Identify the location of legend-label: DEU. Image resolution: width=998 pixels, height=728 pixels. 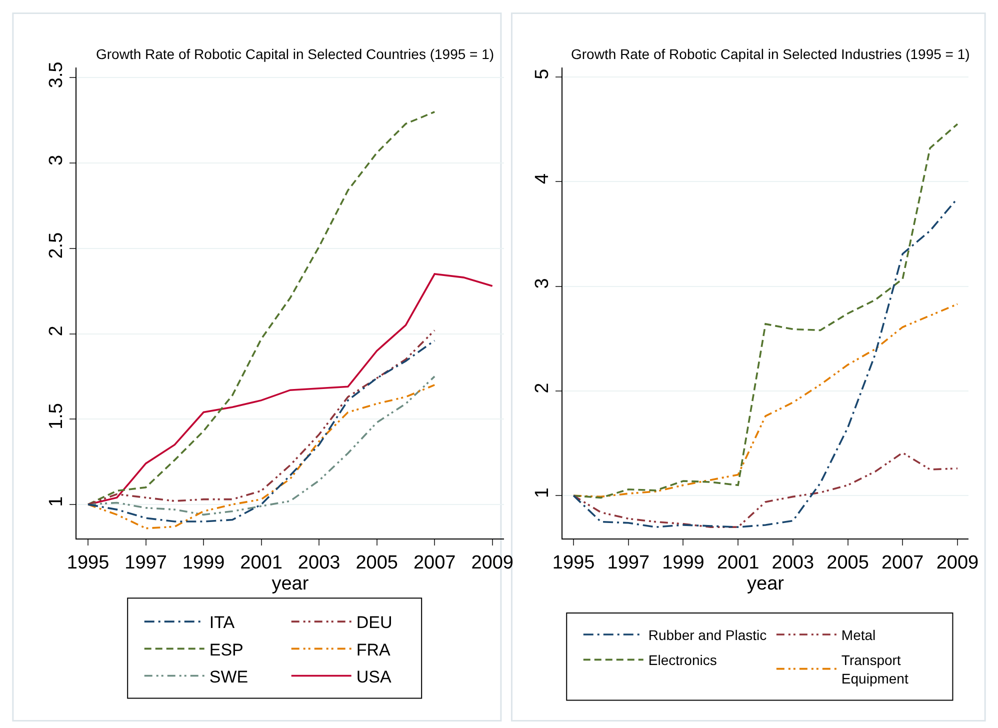
(374, 622).